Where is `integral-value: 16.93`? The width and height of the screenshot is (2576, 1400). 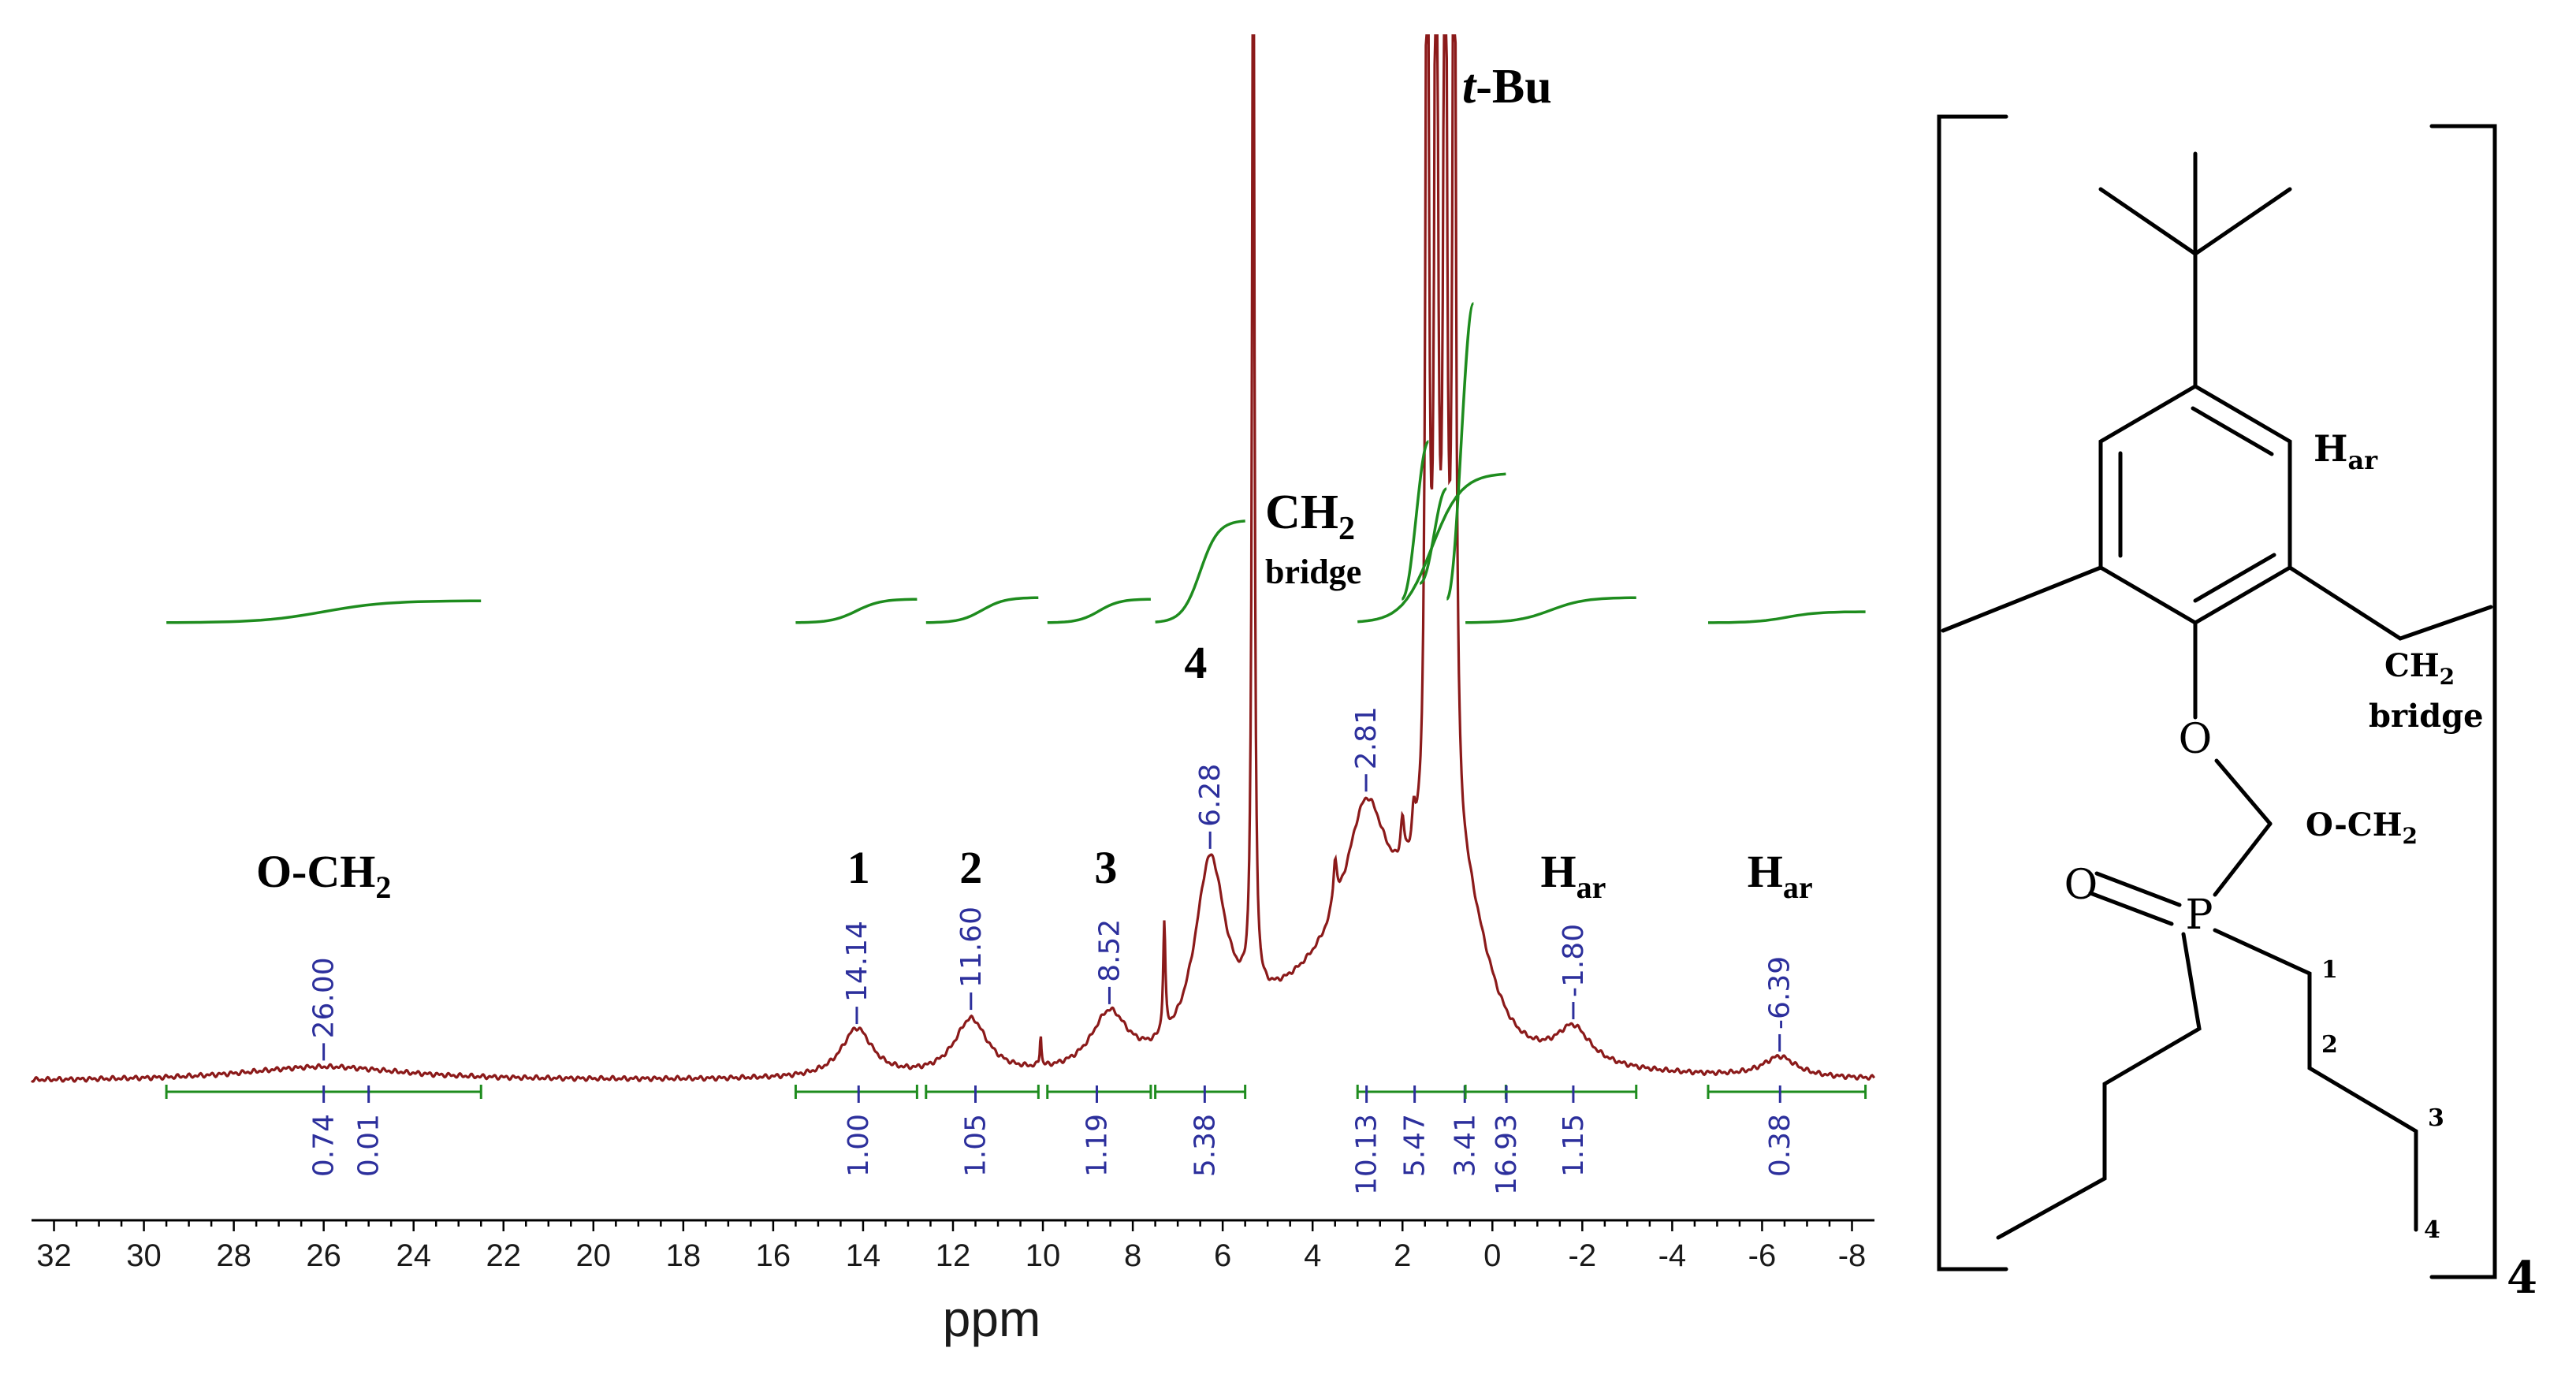 integral-value: 16.93 is located at coordinates (1507, 1154).